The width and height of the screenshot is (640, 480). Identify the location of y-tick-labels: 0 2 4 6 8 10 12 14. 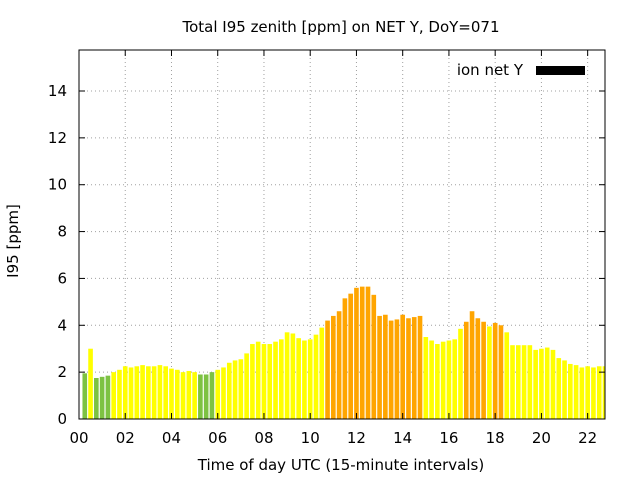
(57, 255).